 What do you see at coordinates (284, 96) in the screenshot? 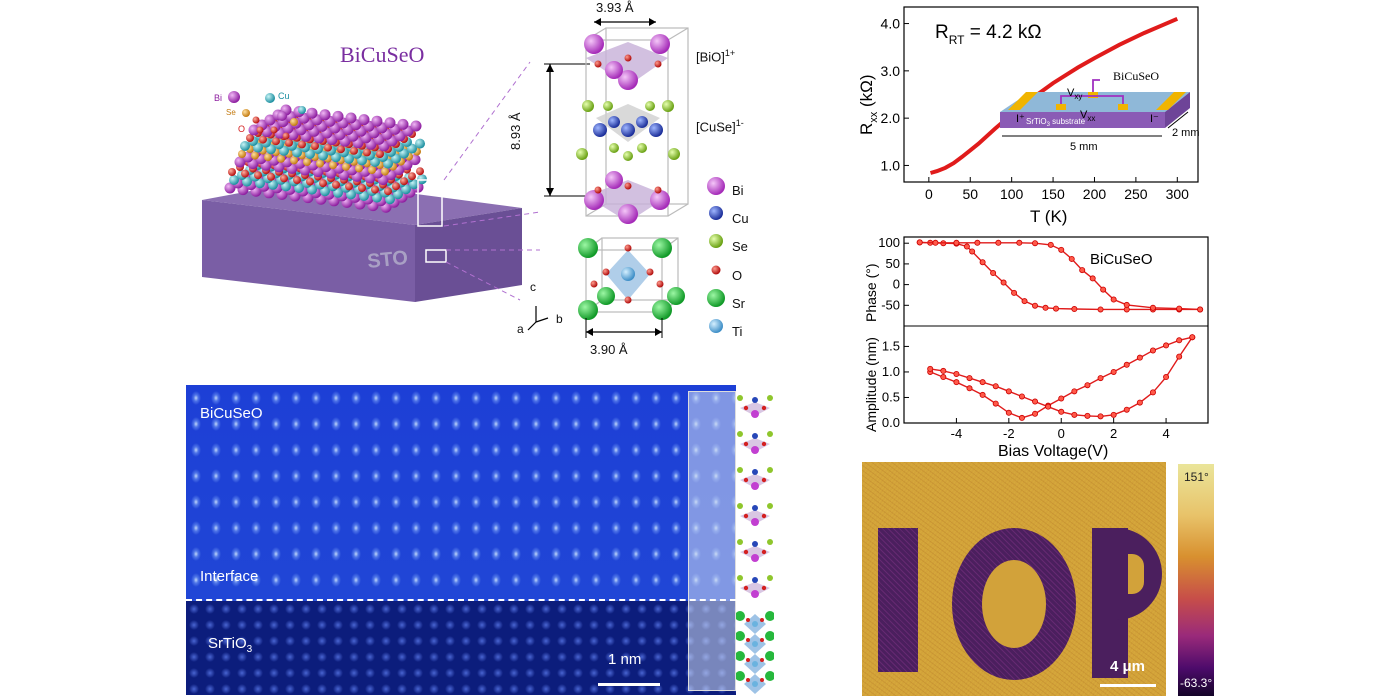
I see `legend-cu: Cu` at bounding box center [284, 96].